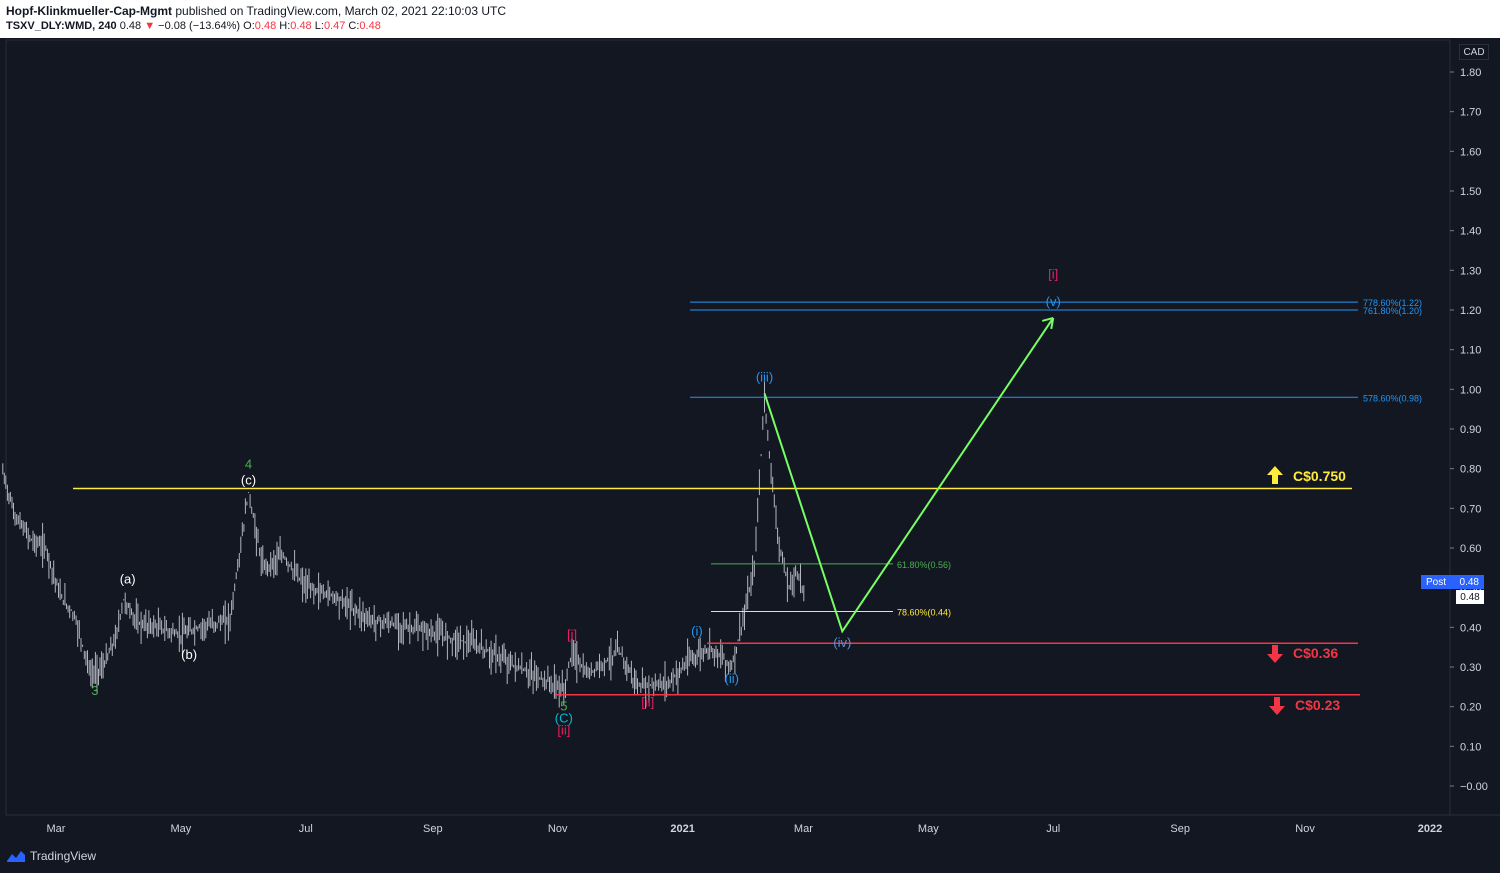  Describe the element at coordinates (334, 26) in the screenshot. I see `low-value: 0.47` at that location.